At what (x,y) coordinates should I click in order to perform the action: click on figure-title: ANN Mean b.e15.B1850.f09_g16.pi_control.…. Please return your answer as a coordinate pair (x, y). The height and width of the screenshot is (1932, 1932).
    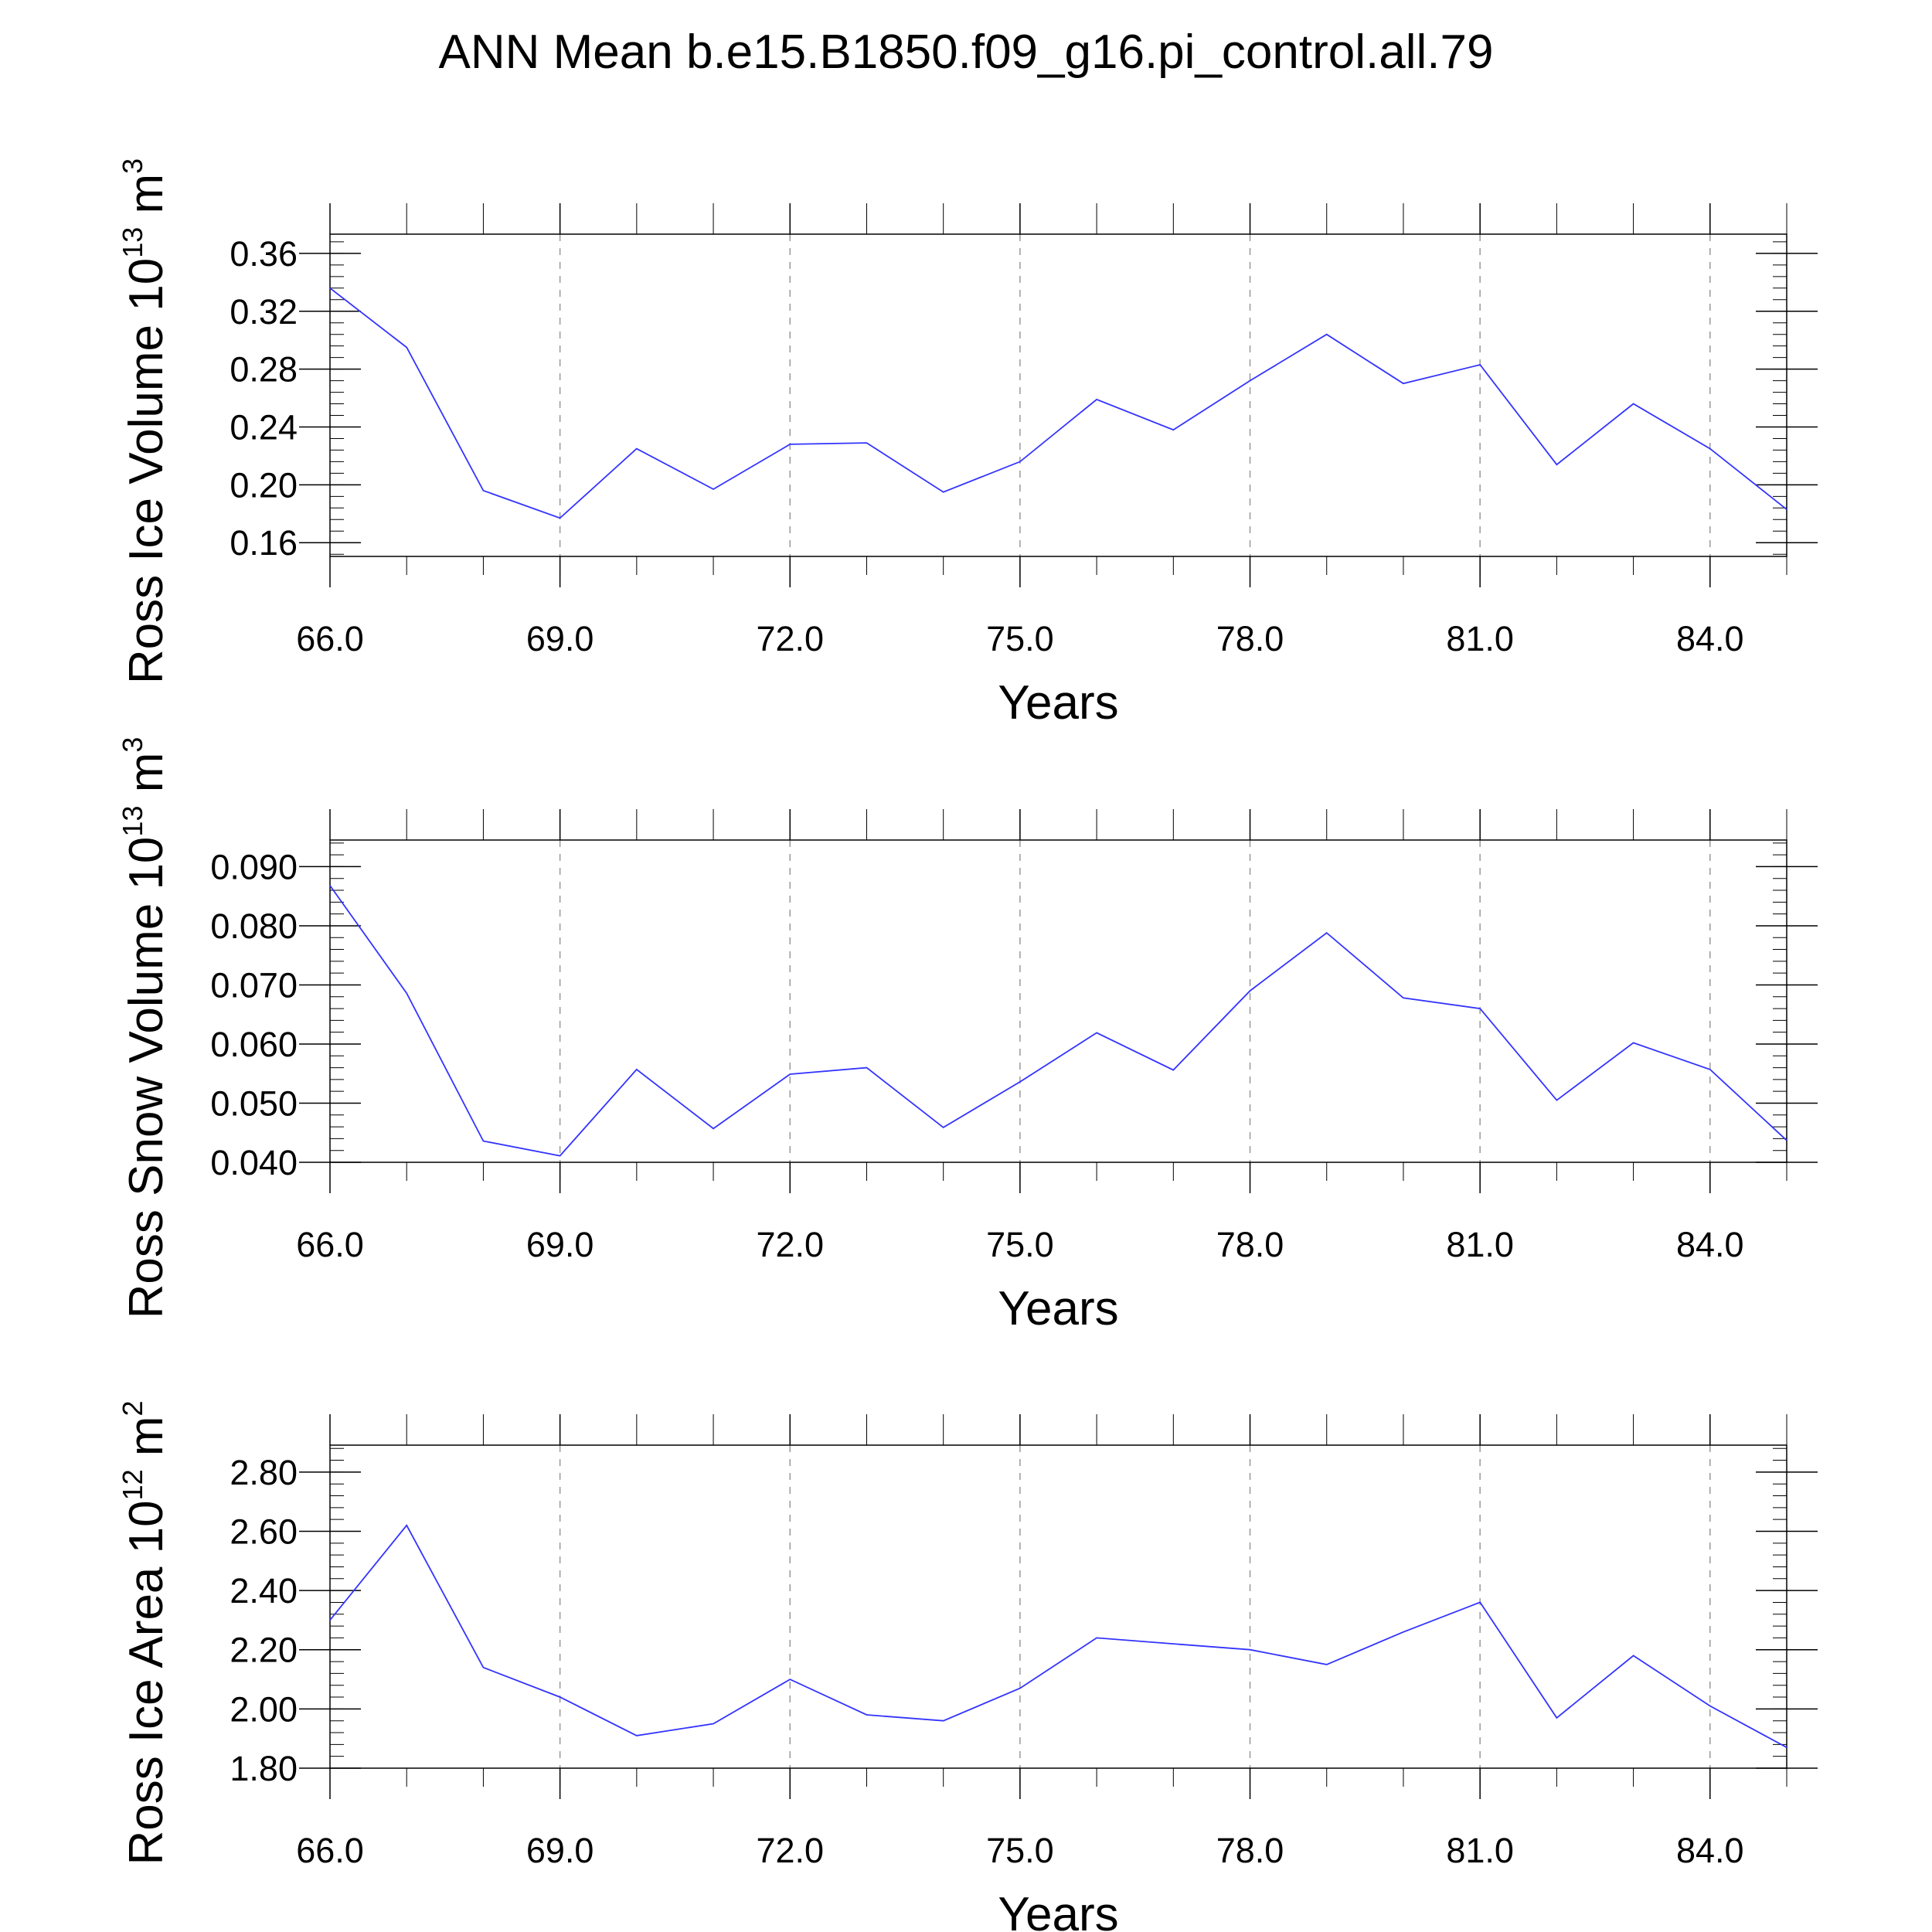
    Looking at the image, I should click on (967, 53).